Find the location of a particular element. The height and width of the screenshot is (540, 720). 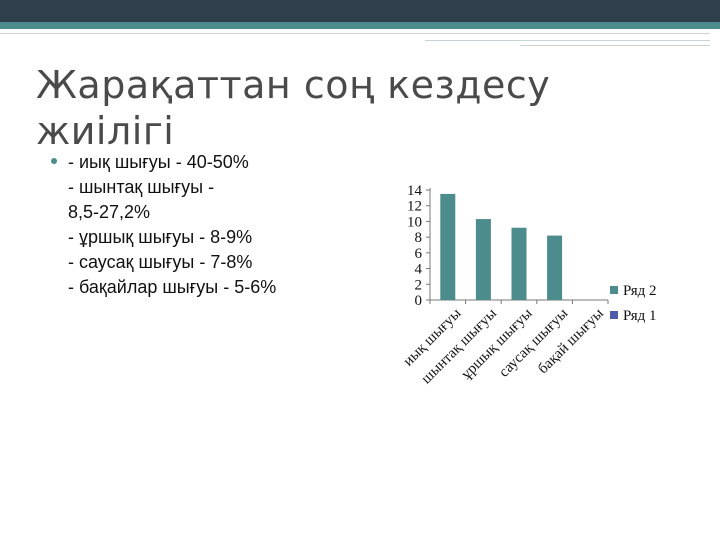

accent-line is located at coordinates (360, 25).